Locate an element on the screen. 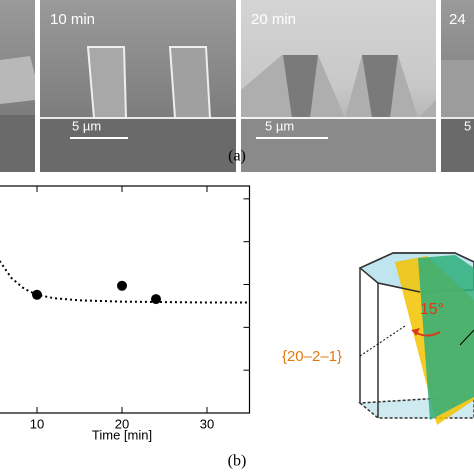  fit-curve is located at coordinates (125, 282).